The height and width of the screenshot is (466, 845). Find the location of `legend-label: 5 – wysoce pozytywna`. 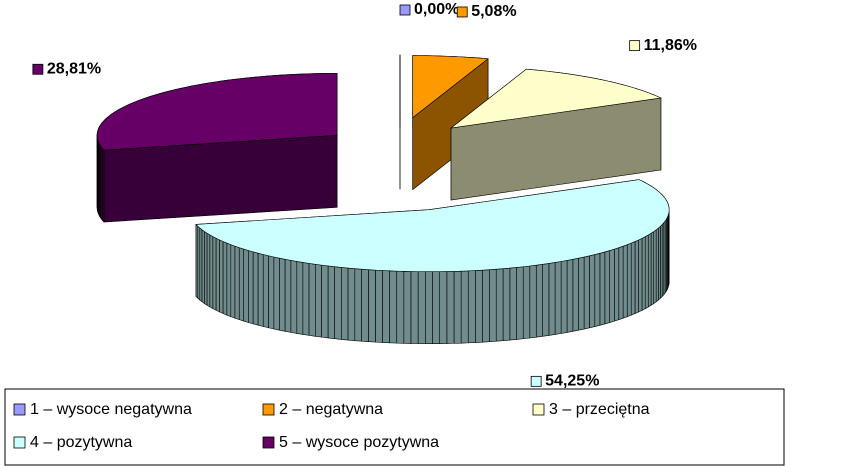

legend-label: 5 – wysoce pozytywna is located at coordinates (359, 442).